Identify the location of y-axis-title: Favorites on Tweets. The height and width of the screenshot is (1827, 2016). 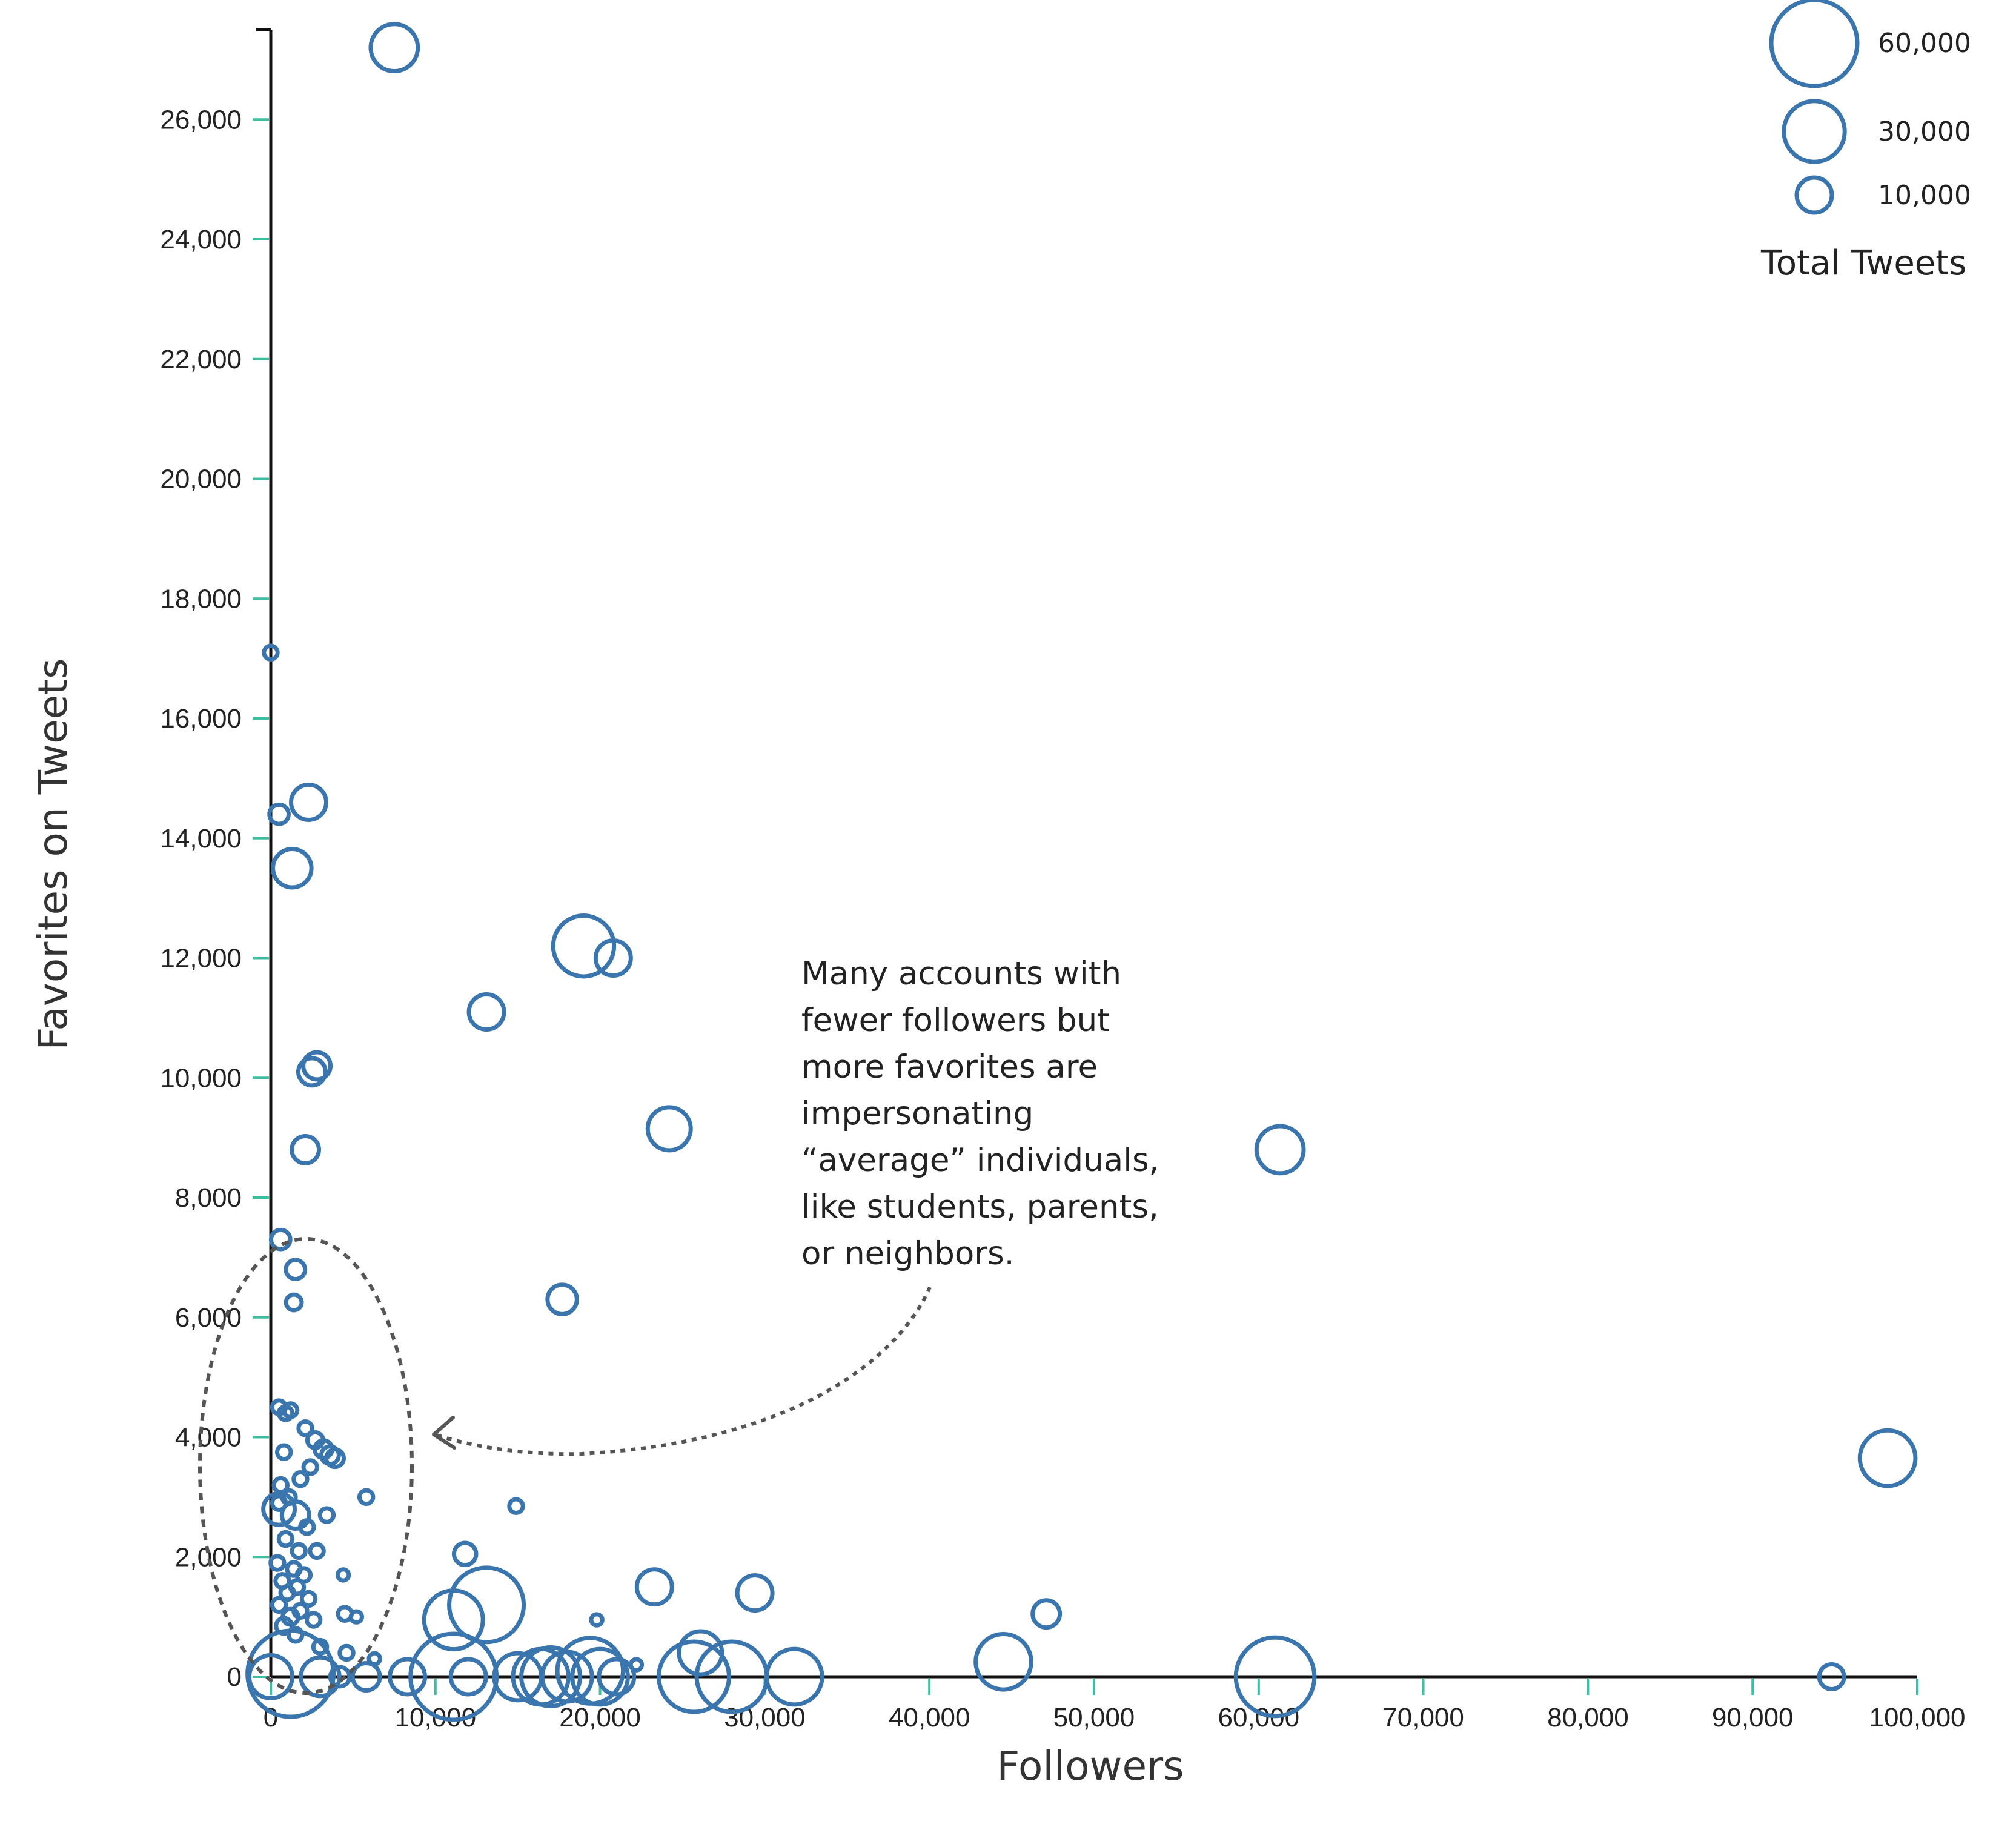
(53, 854).